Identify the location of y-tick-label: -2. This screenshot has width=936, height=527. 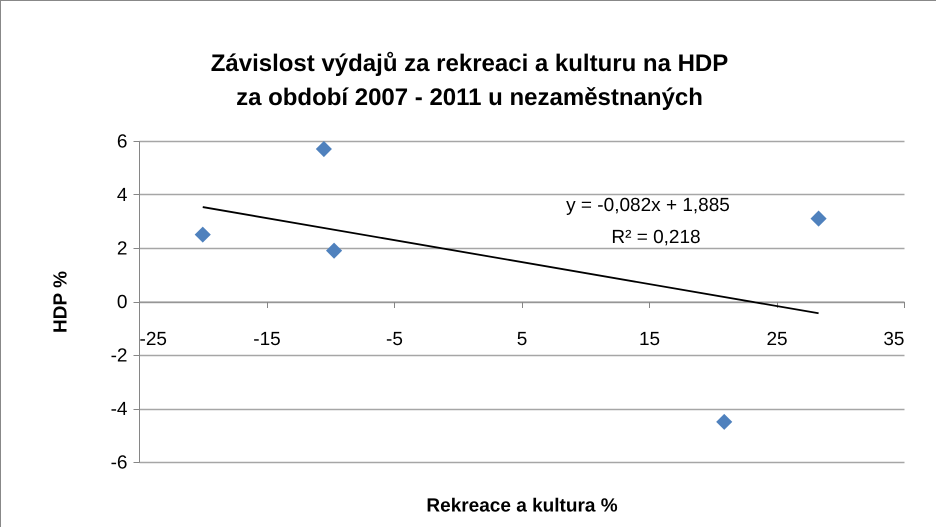
(119, 356).